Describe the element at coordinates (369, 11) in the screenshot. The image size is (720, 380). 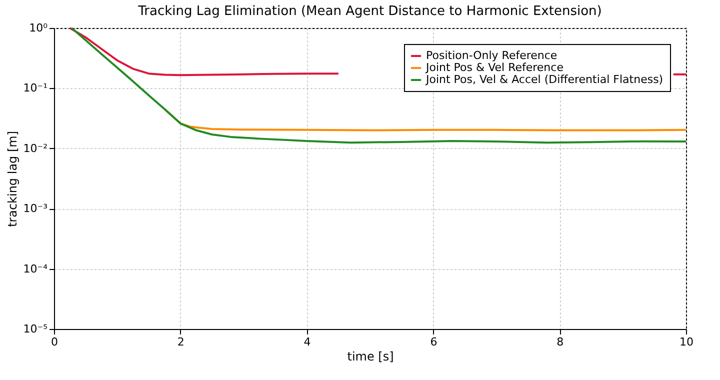
I see `chart-title: Tracking Lag Elimination (Mean Agent Distance to Harmonic Extension)` at that location.